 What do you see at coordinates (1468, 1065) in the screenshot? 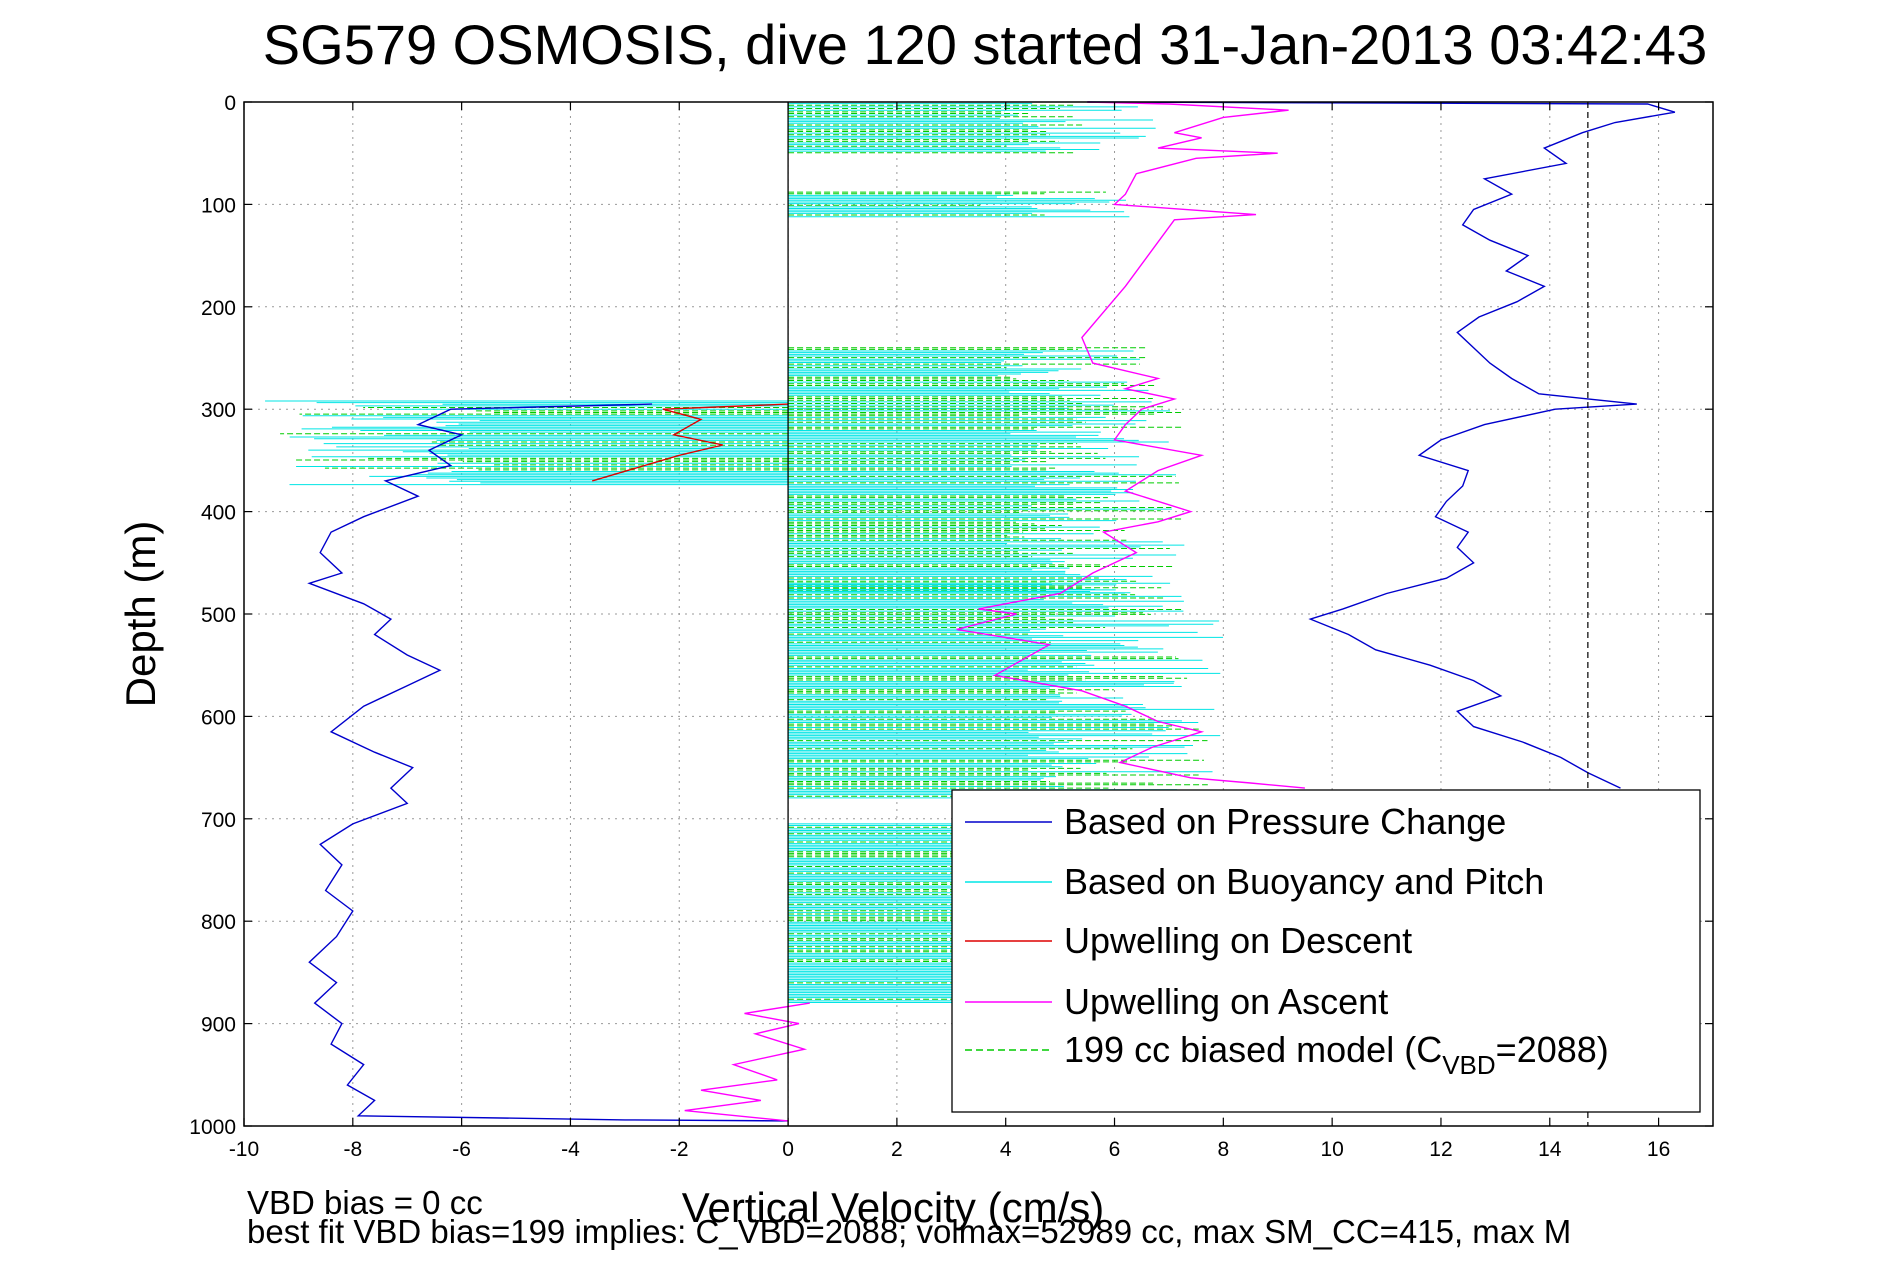
I see `legend-label-subscript: VBD` at bounding box center [1468, 1065].